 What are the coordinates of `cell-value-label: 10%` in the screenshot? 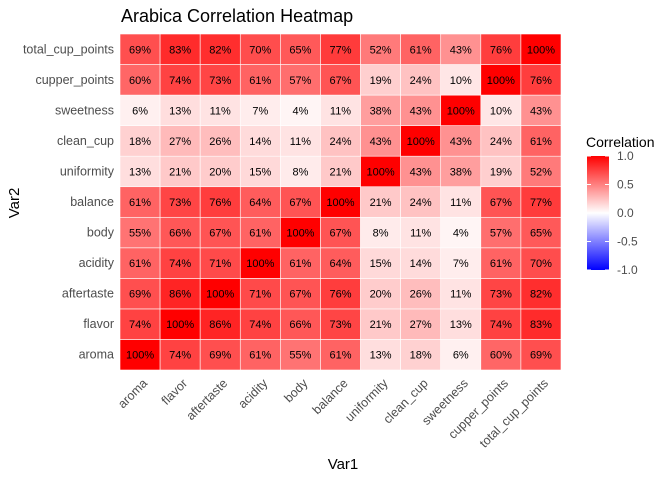 It's located at (461, 81).